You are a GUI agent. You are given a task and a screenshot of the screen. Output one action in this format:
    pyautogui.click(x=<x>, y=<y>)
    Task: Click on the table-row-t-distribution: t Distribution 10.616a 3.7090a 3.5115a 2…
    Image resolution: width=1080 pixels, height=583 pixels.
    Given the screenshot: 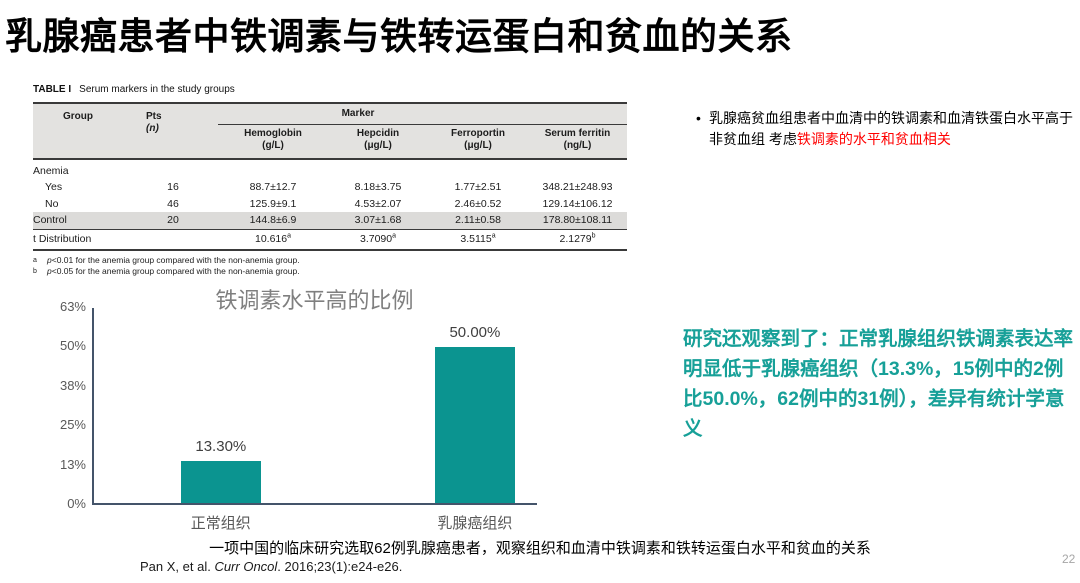 What is the action you would take?
    pyautogui.click(x=330, y=239)
    